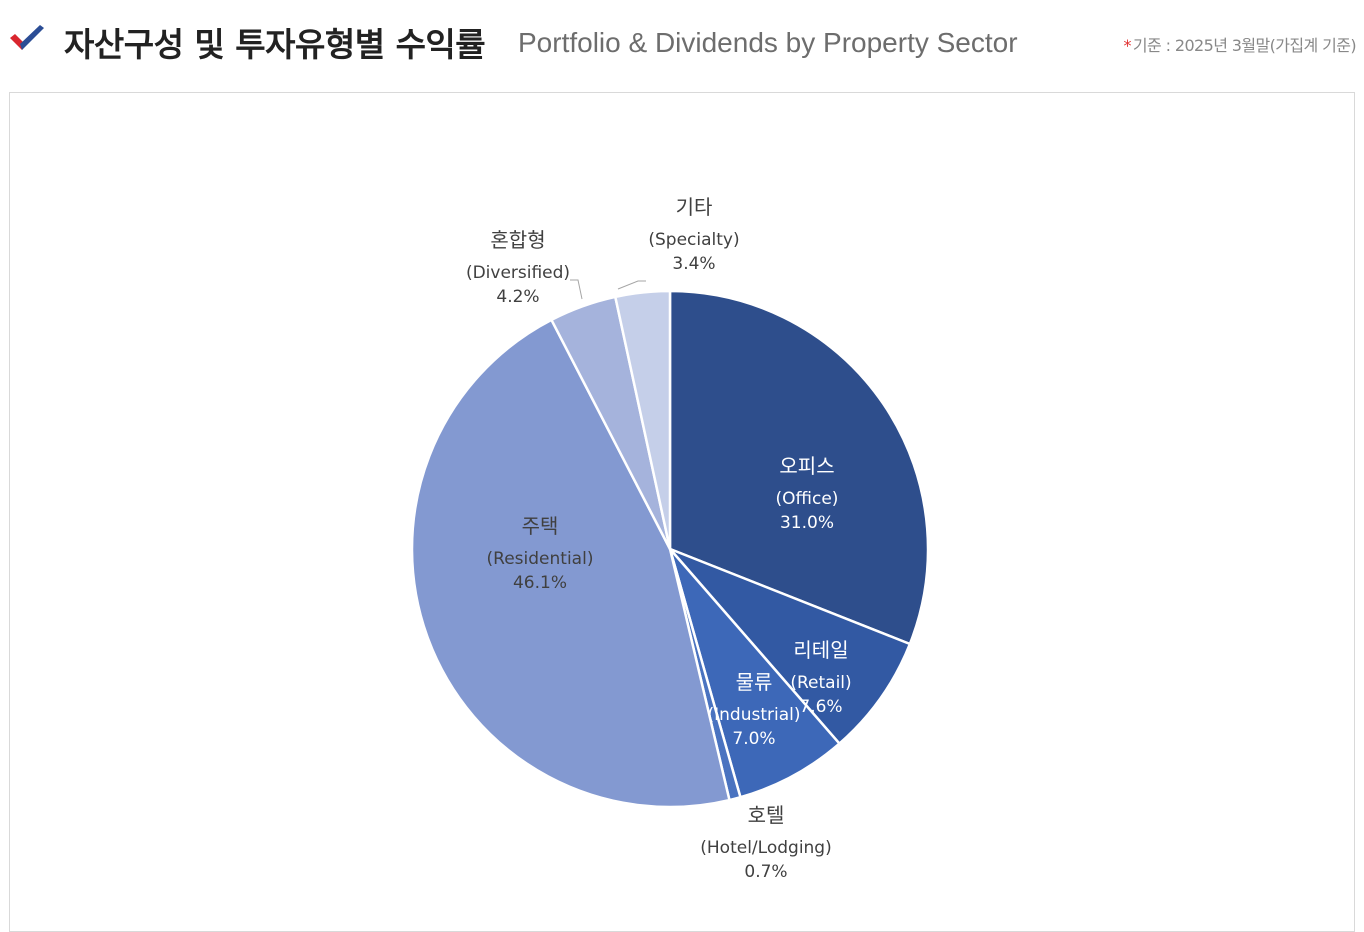 Image resolution: width=1364 pixels, height=932 pixels. What do you see at coordinates (754, 715) in the screenshot?
I see `slice-label-english: (Industrial)` at bounding box center [754, 715].